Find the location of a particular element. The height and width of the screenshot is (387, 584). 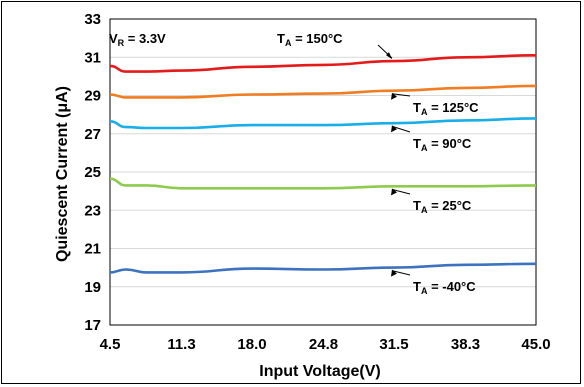

x-tick-label: 4.5 is located at coordinates (110, 344).